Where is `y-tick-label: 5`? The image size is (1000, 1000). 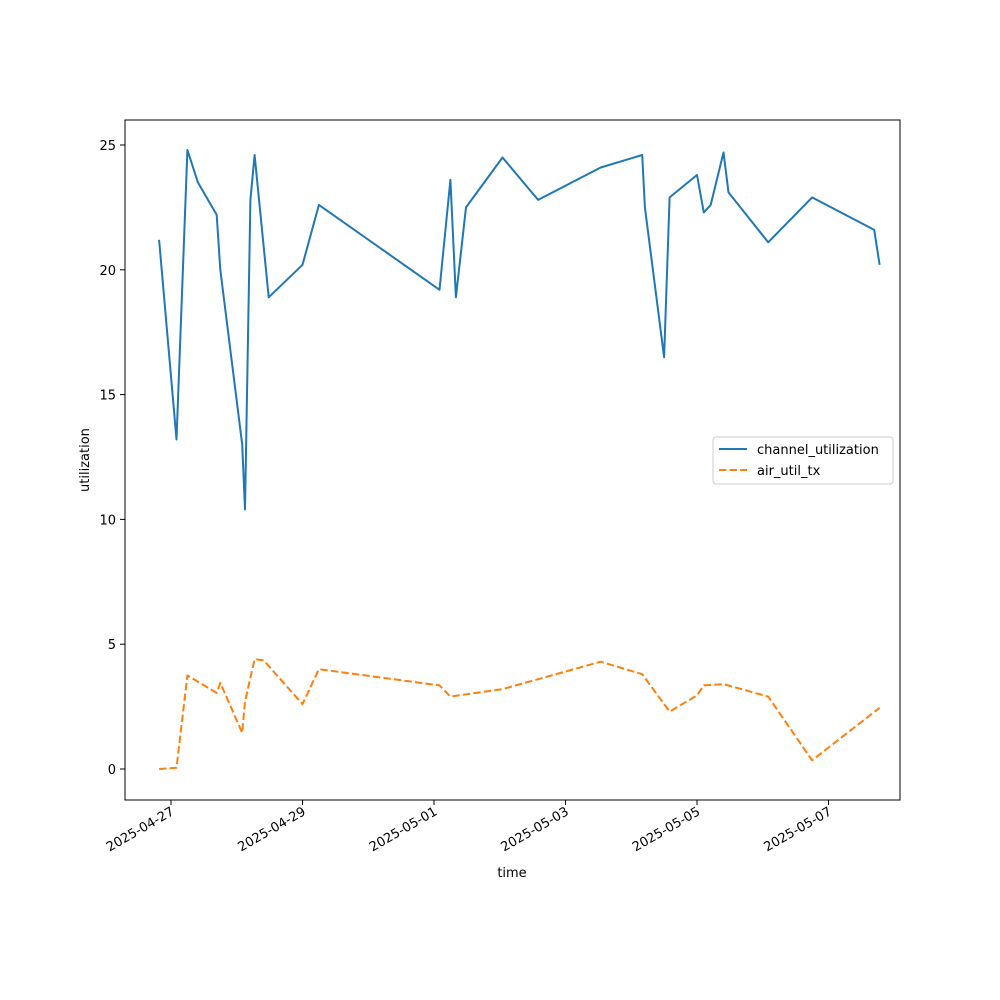 y-tick-label: 5 is located at coordinates (112, 645).